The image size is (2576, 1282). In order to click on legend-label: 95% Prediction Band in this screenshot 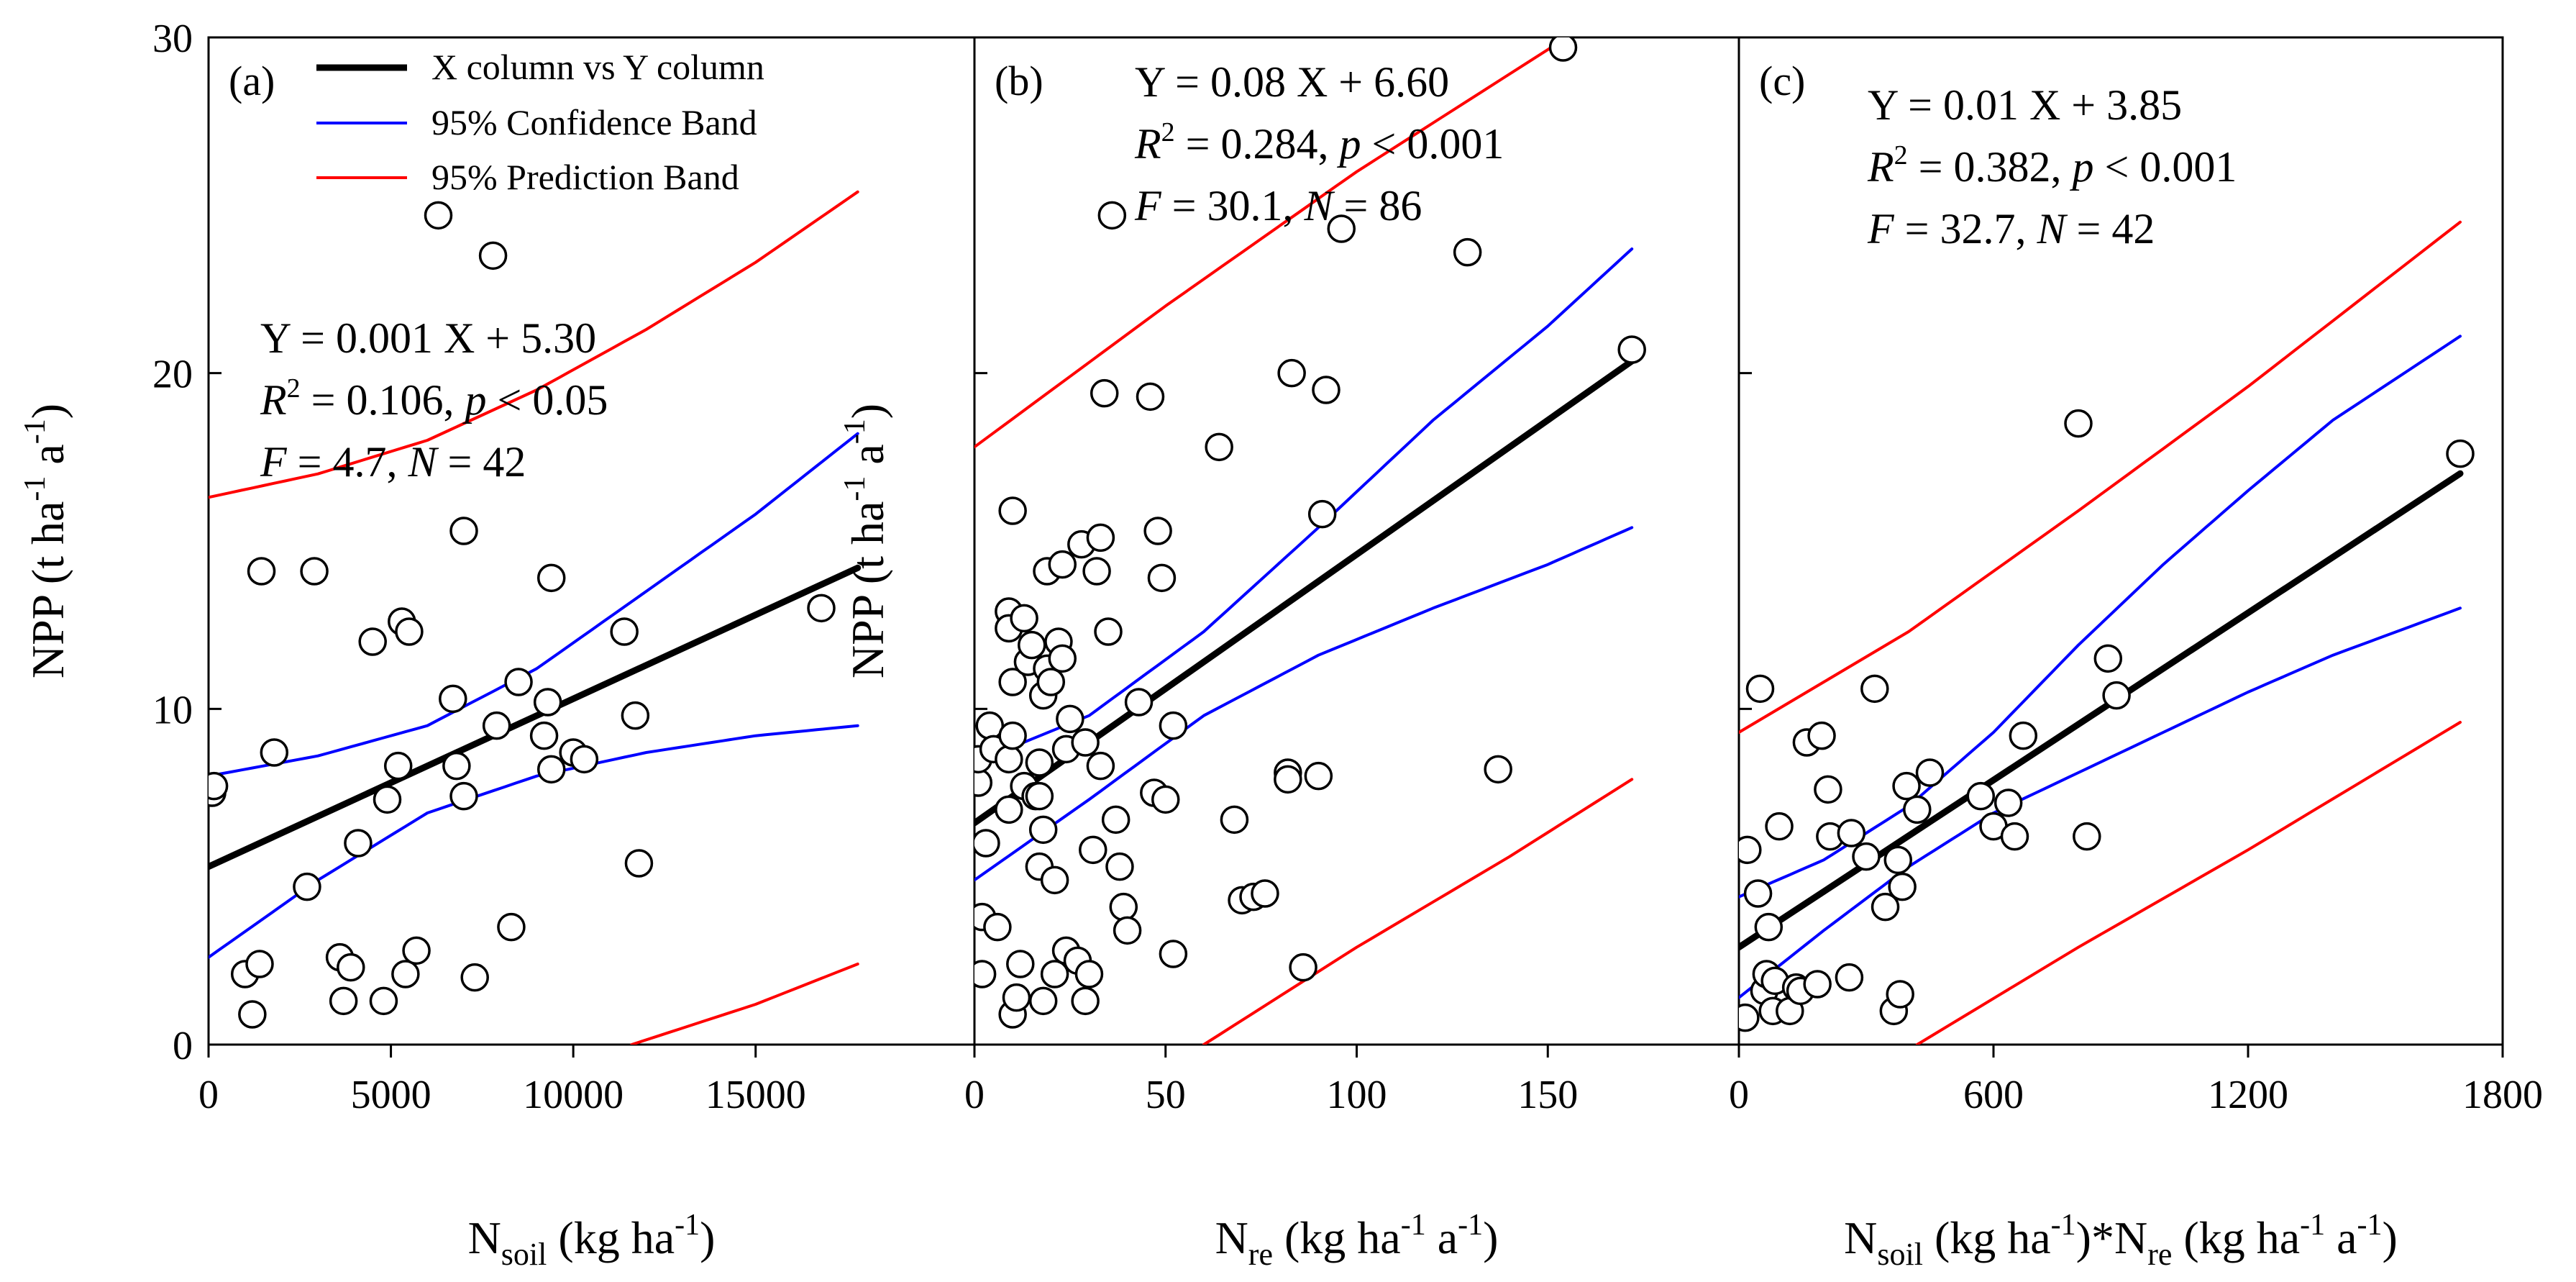, I will do `click(585, 177)`.